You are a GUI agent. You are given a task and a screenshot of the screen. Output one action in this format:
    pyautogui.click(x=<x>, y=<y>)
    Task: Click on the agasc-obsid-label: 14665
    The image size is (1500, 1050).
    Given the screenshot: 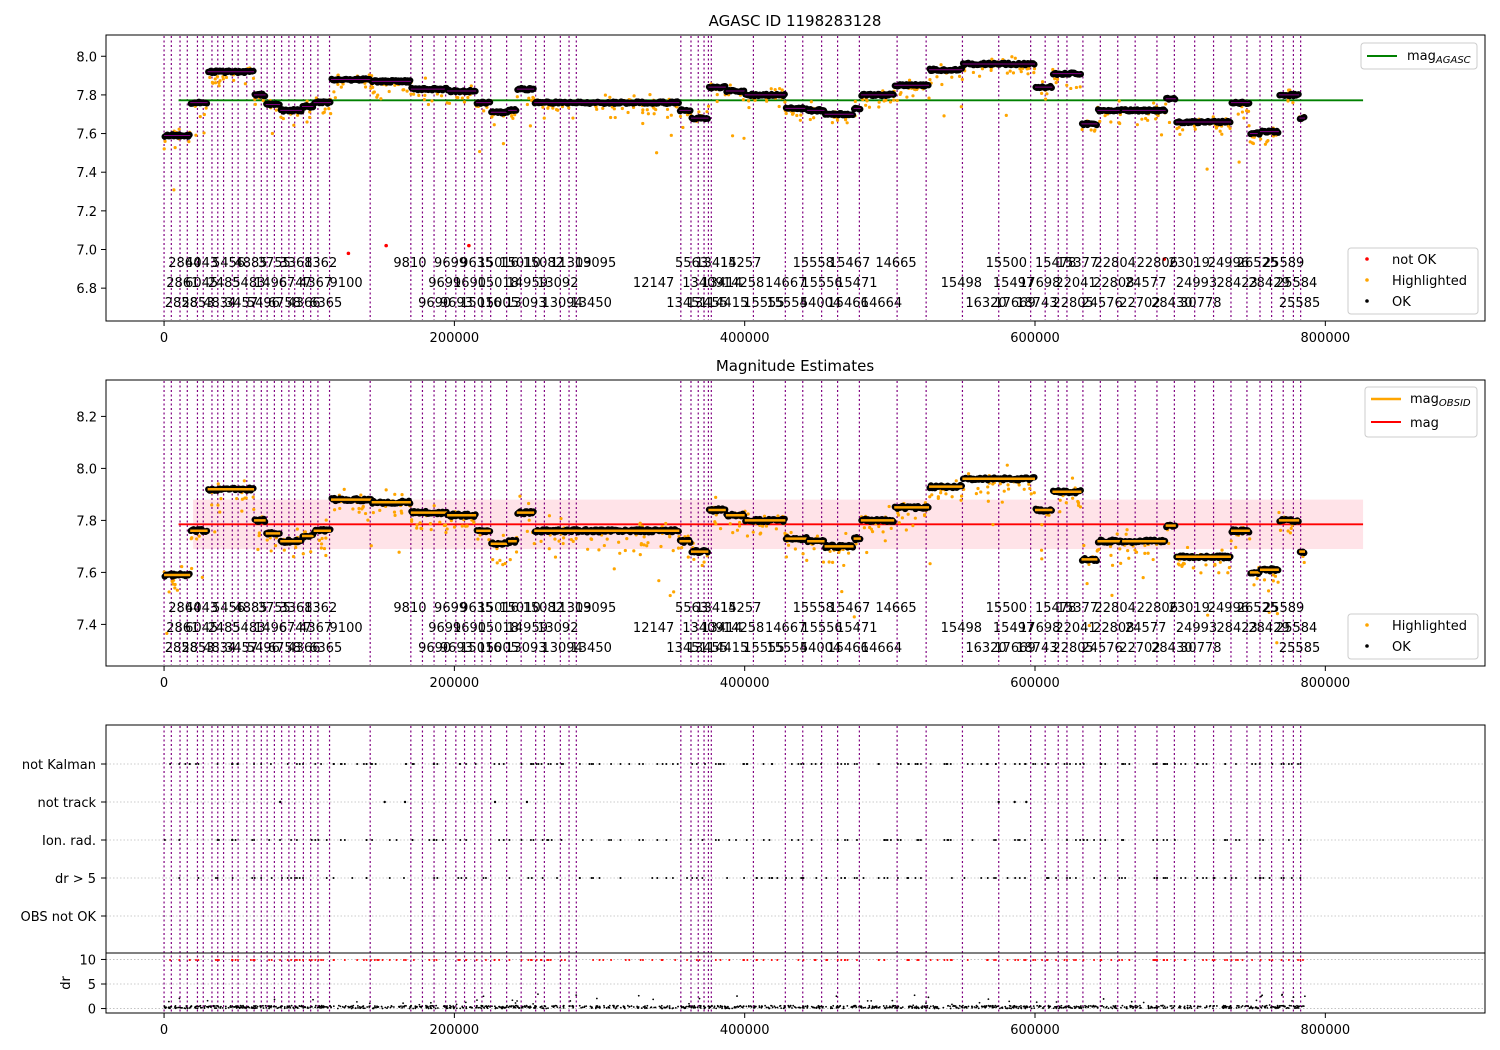 What is the action you would take?
    pyautogui.click(x=895, y=263)
    